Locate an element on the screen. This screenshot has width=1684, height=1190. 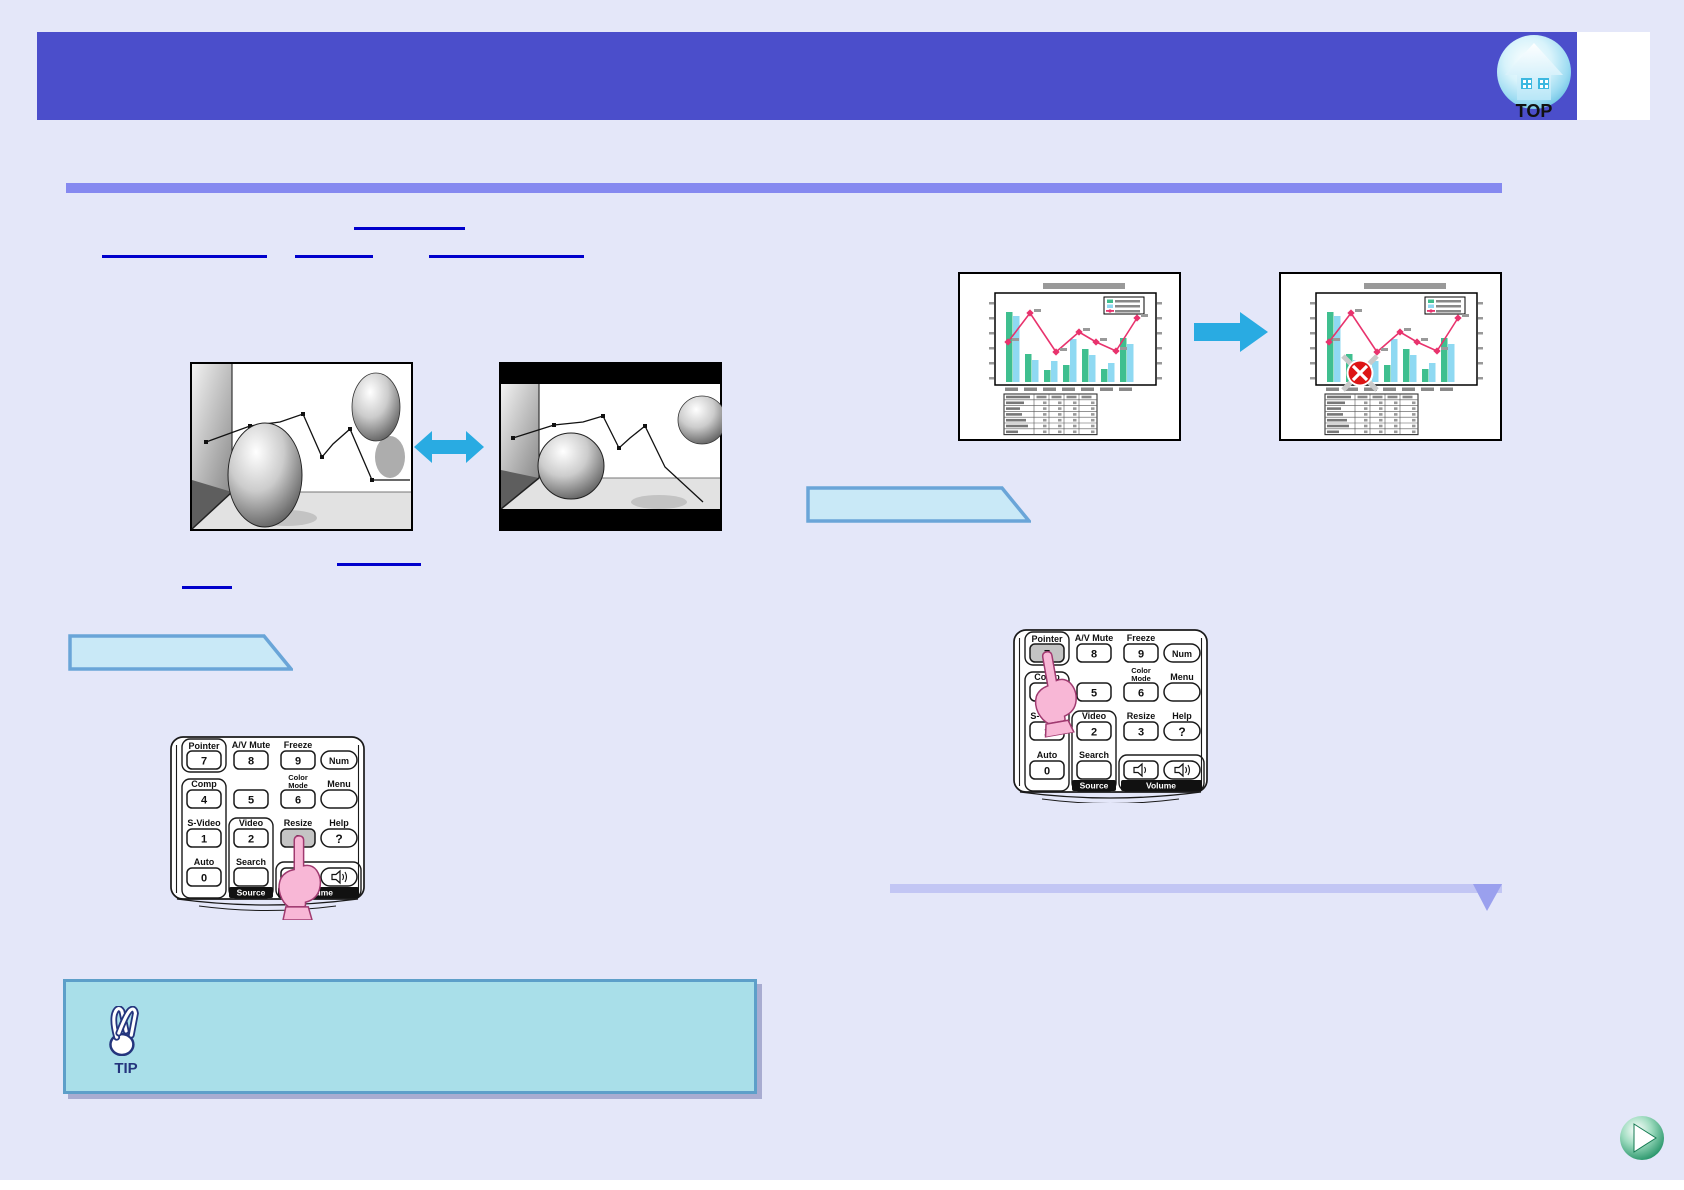
remote-key-1: 1 is located at coordinates (204, 838).